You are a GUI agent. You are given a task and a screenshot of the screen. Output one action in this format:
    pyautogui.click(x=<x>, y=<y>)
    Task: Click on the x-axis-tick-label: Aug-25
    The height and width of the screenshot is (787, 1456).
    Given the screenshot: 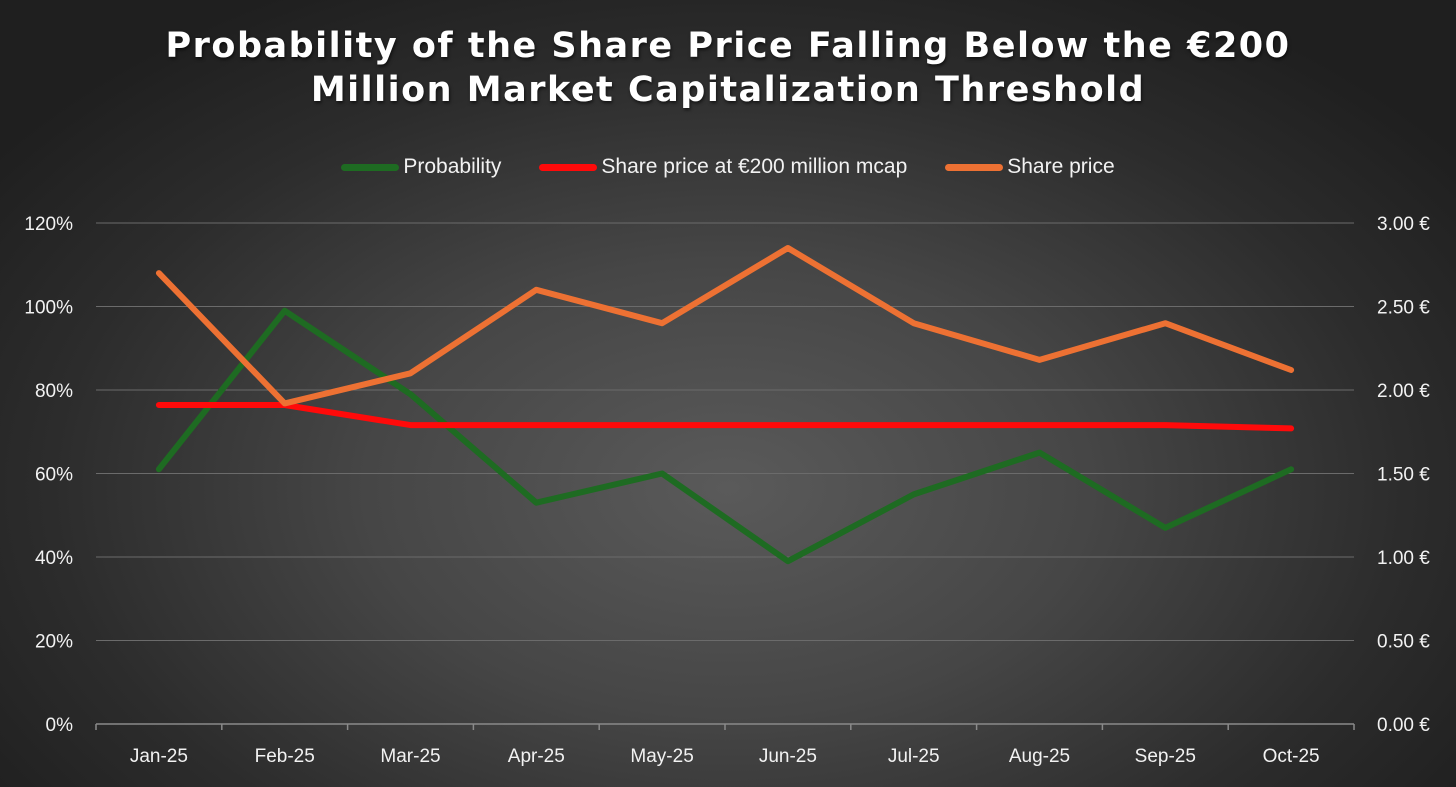 What is the action you would take?
    pyautogui.click(x=1039, y=756)
    